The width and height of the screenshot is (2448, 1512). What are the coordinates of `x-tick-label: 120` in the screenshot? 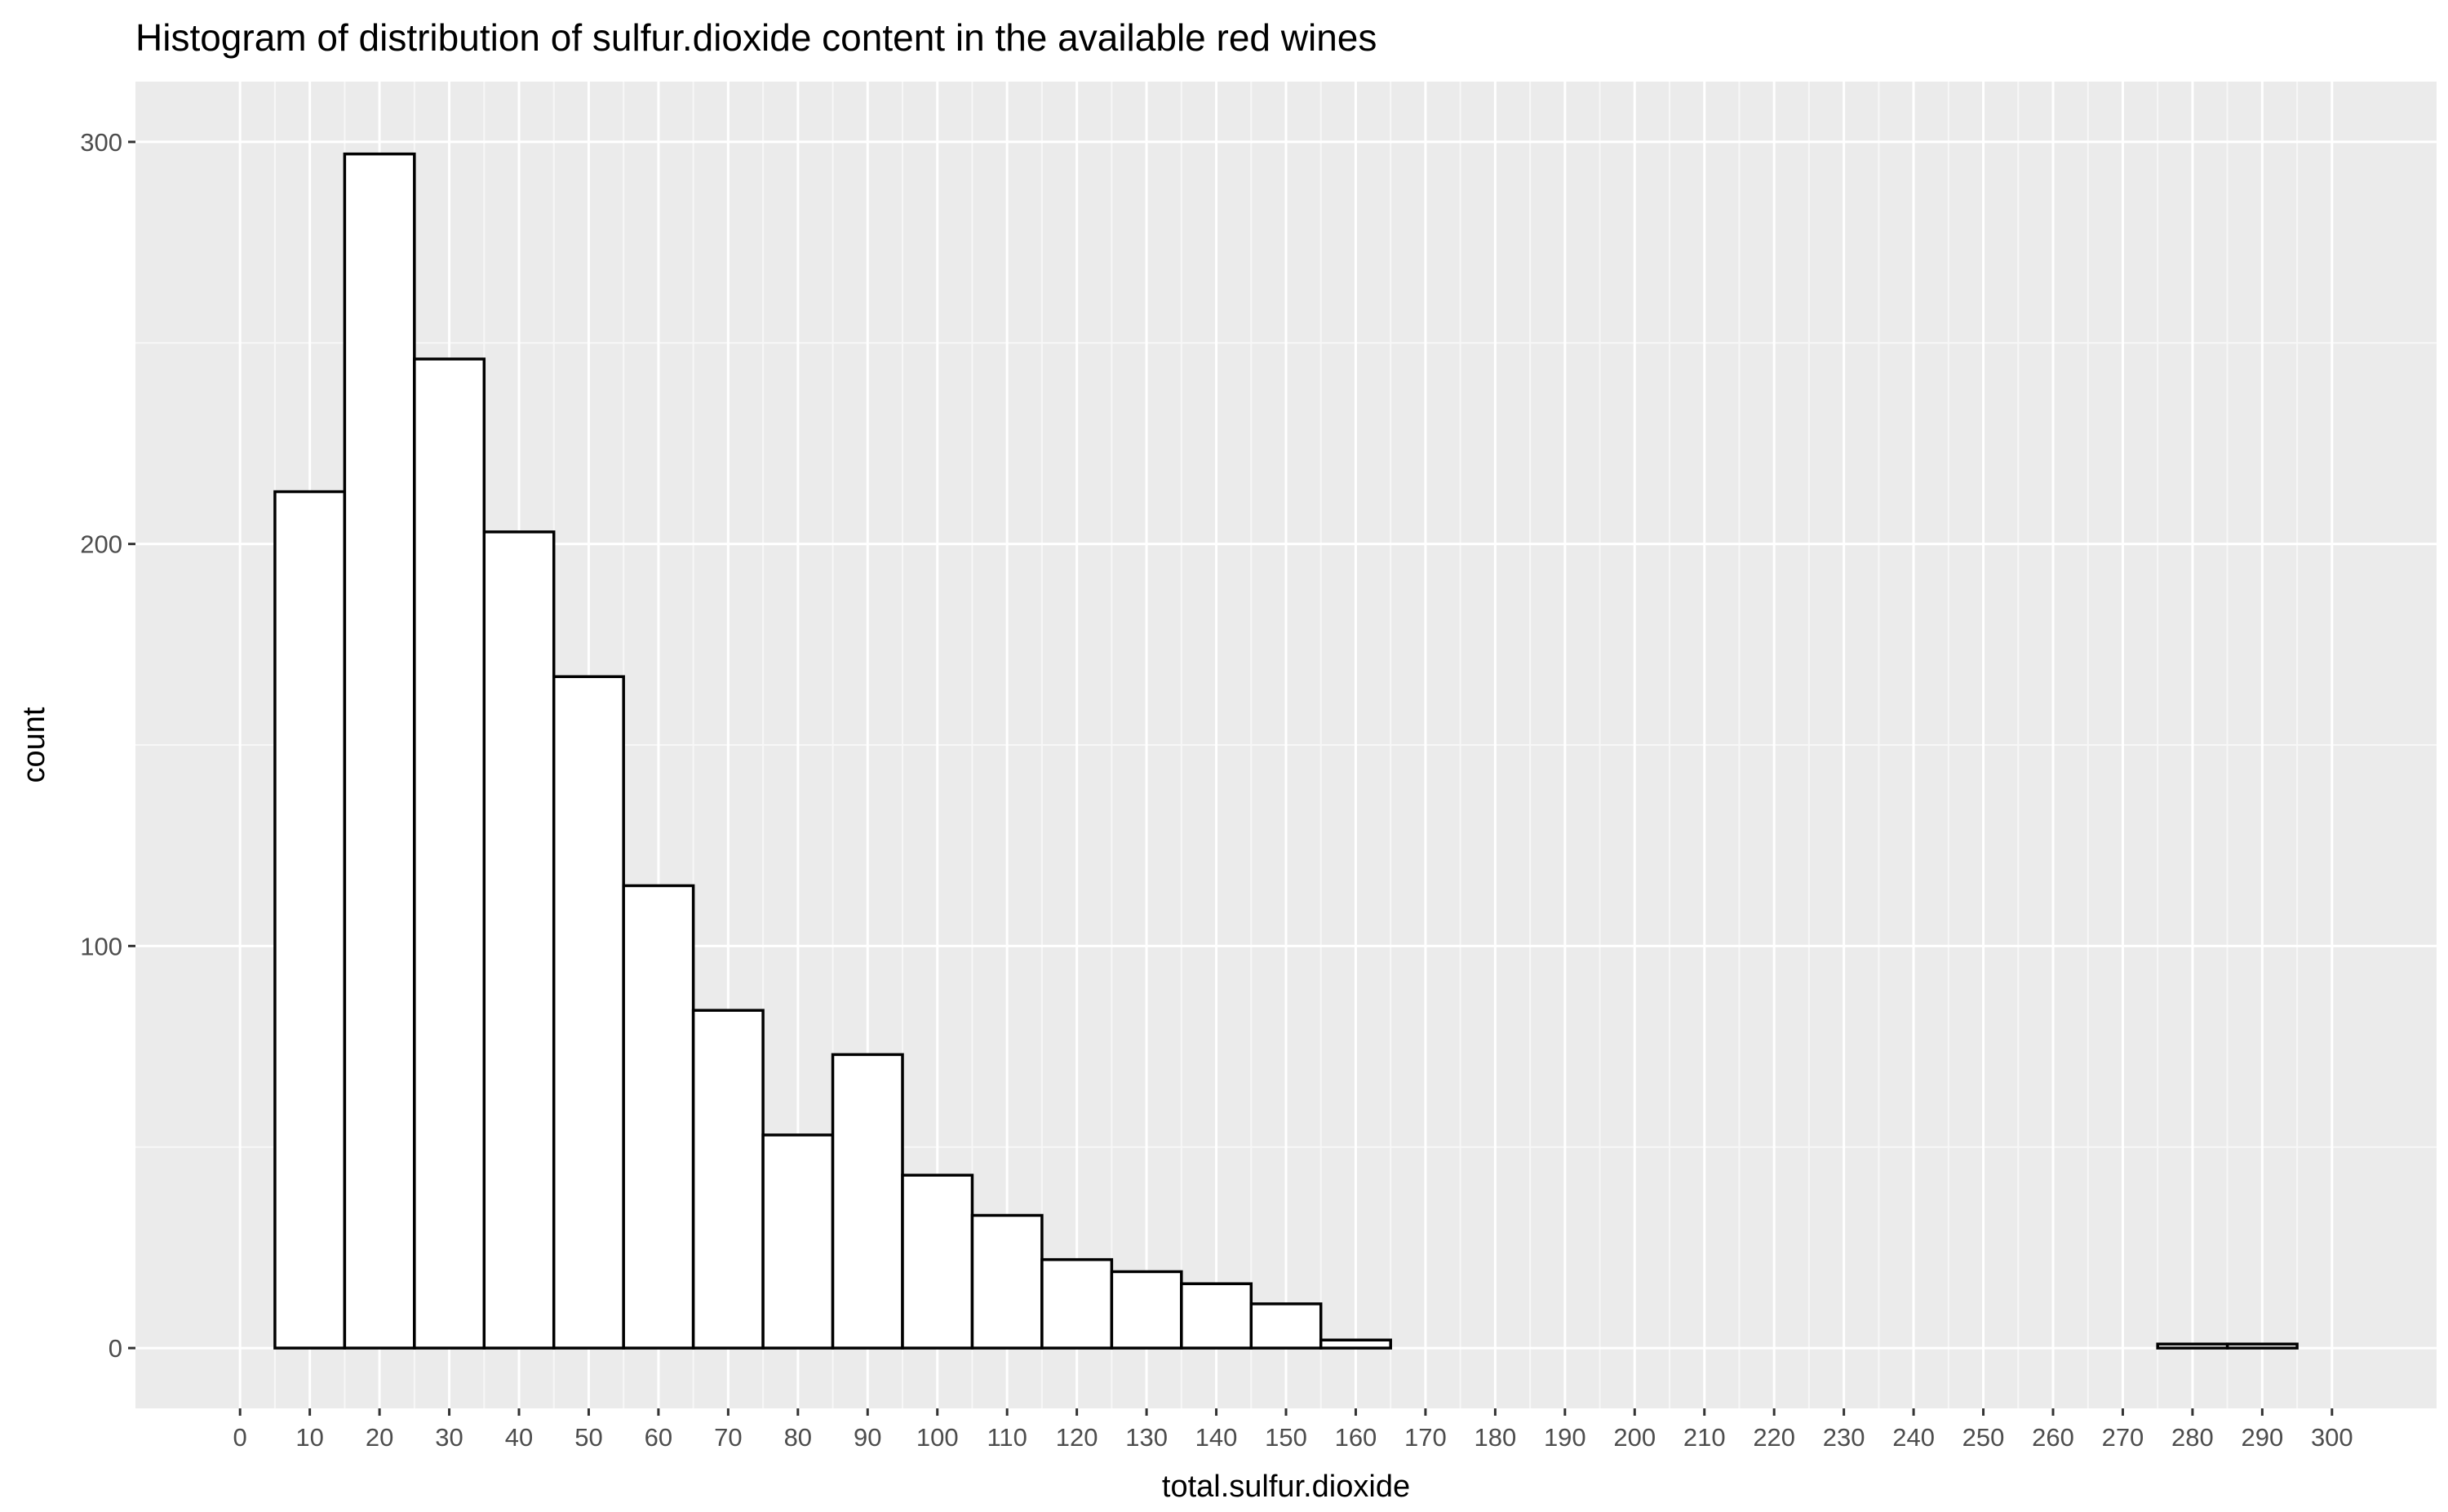 It's located at (1077, 1437).